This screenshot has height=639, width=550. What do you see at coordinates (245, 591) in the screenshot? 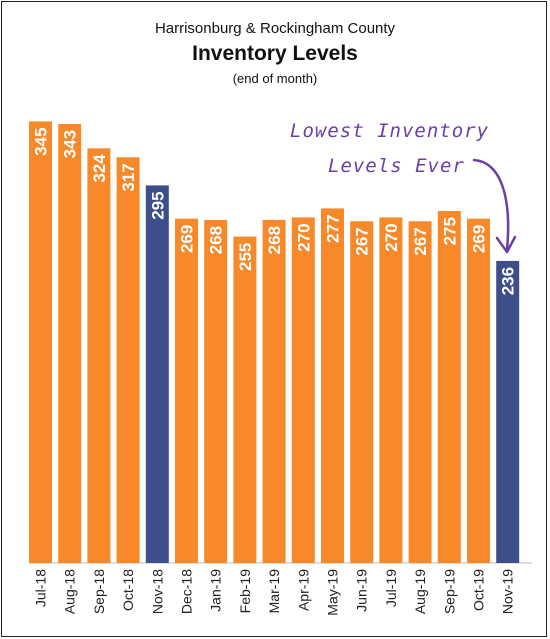
I see `x-tick-label-feb-19: Feb-19` at bounding box center [245, 591].